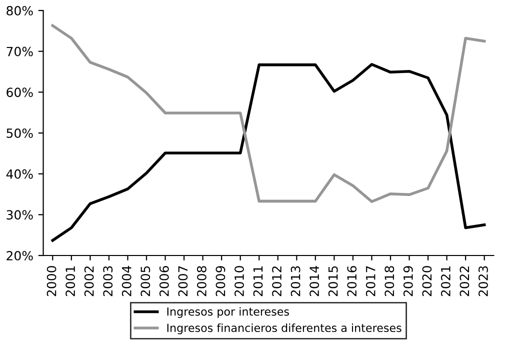 The image size is (509, 350). What do you see at coordinates (445, 281) in the screenshot?
I see `x-tick-label: 2021` at bounding box center [445, 281].